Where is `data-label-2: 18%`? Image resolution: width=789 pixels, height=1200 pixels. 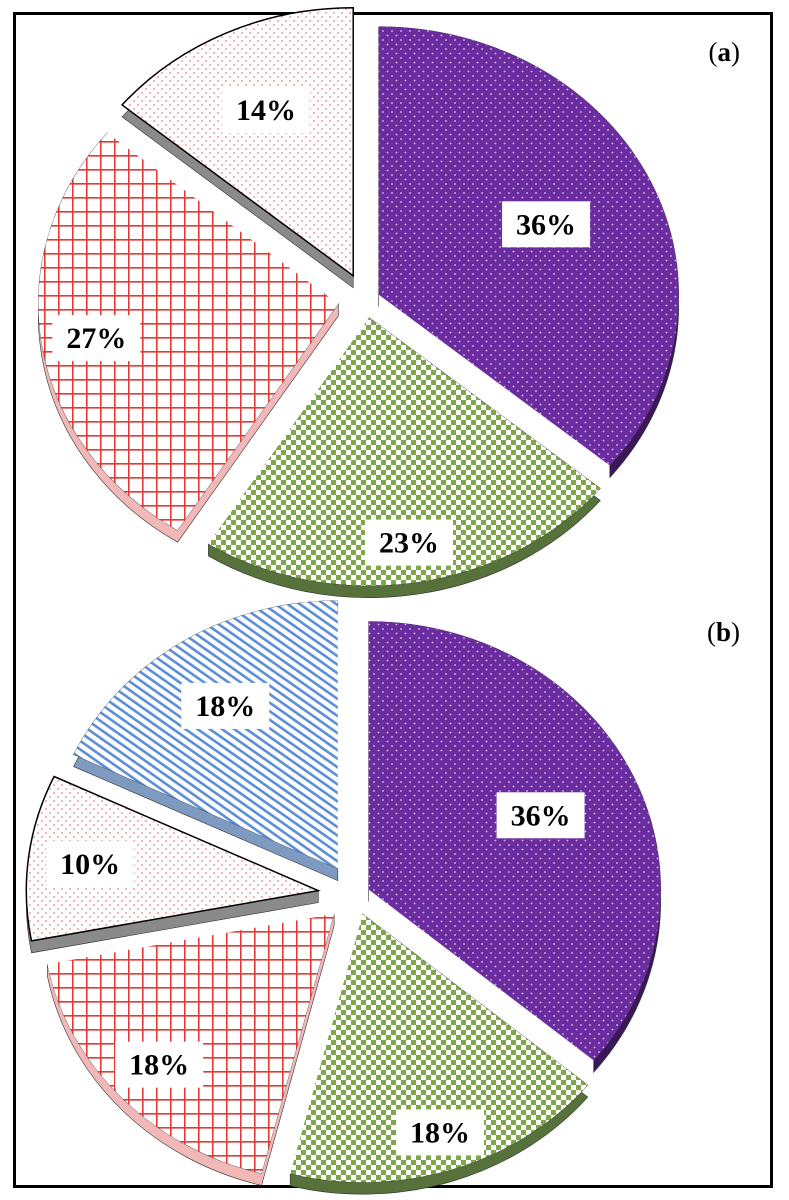
data-label-2: 18% is located at coordinates (440, 1132).